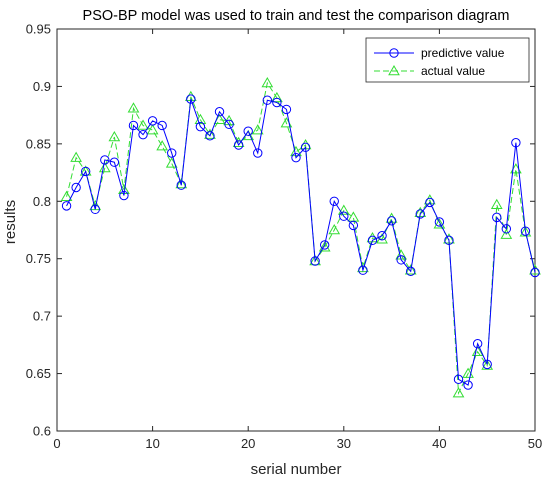 The width and height of the screenshot is (550, 480). What do you see at coordinates (42, 431) in the screenshot?
I see `y-tick-label: 0.6` at bounding box center [42, 431].